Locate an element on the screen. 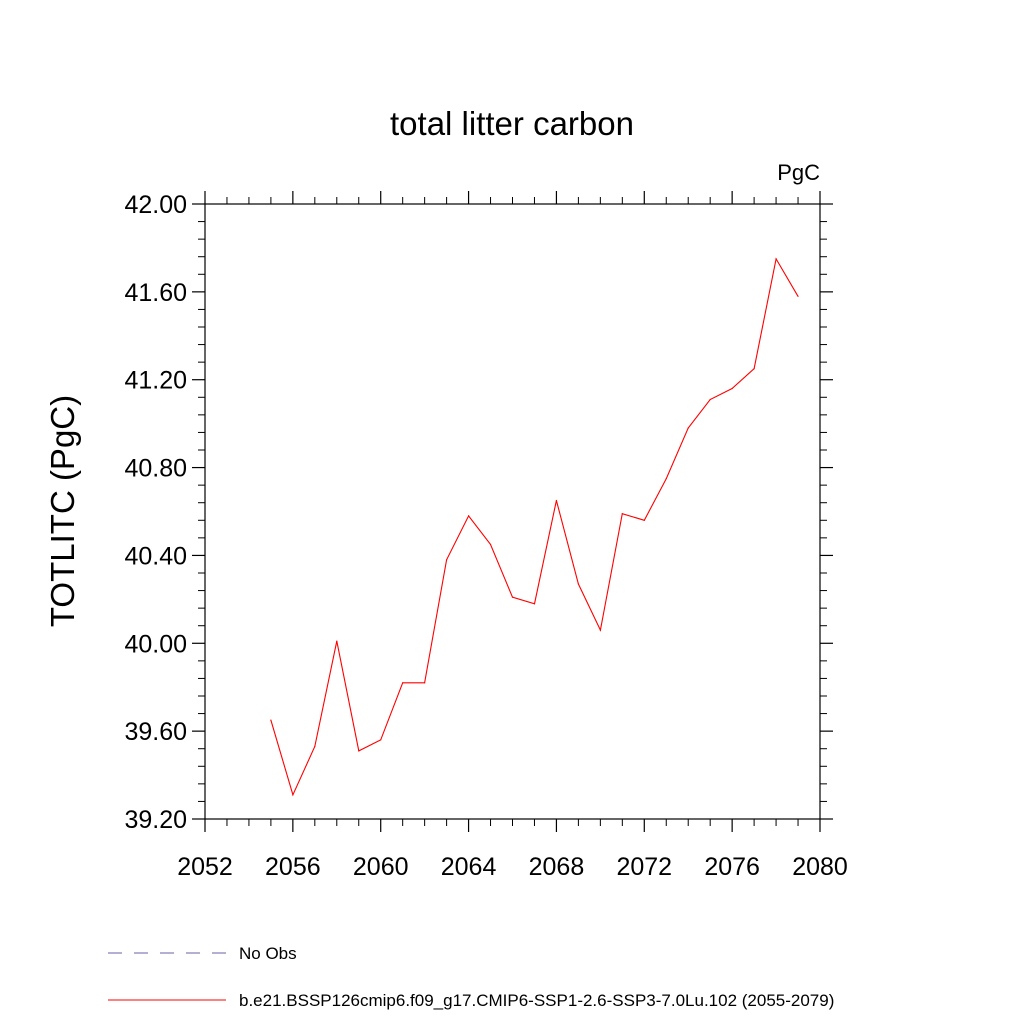 This screenshot has width=1024, height=1024. y-tick-label: 42.00 is located at coordinates (155, 205).